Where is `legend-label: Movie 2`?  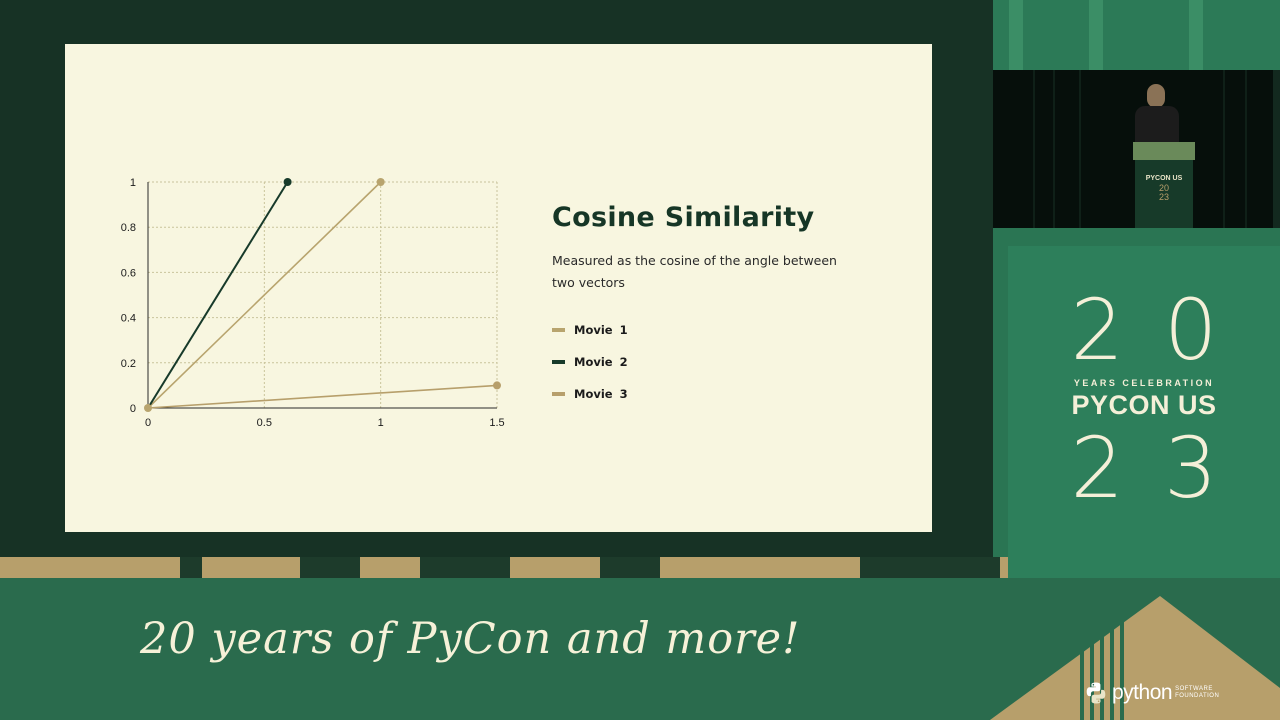
legend-label: Movie 2 is located at coordinates (601, 362).